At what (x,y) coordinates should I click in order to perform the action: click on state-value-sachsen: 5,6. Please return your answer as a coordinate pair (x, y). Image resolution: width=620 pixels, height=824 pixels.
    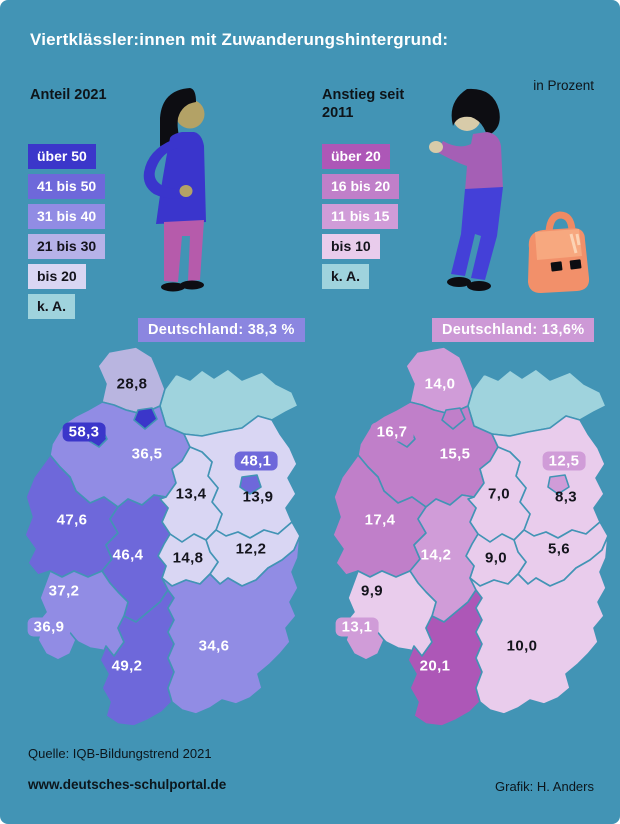
    Looking at the image, I should click on (559, 549).